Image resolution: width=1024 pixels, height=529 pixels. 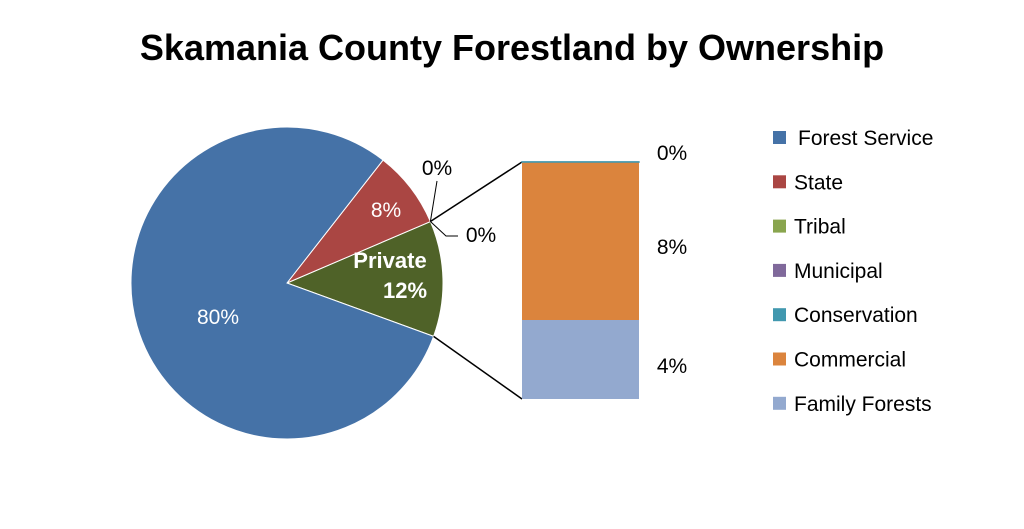 I want to click on legend-entry-commercial: Commercial, so click(x=839, y=360).